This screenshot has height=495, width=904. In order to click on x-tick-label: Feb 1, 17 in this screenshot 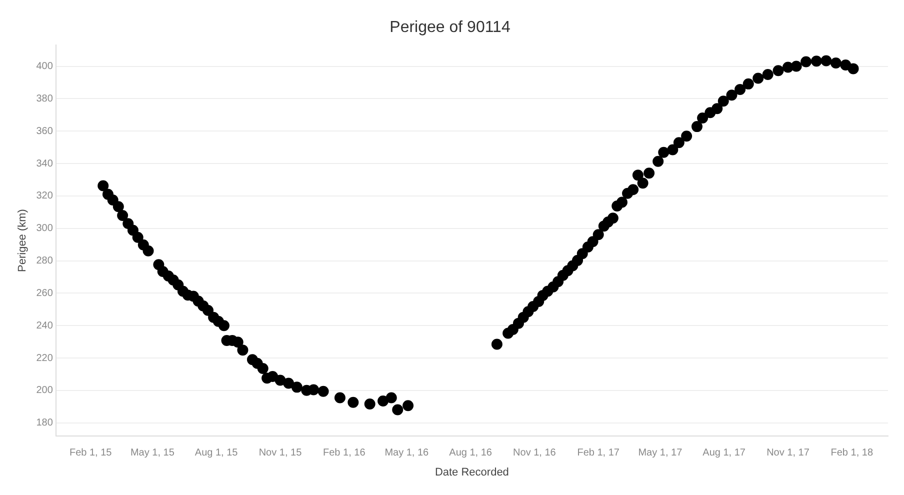, I will do `click(598, 453)`.